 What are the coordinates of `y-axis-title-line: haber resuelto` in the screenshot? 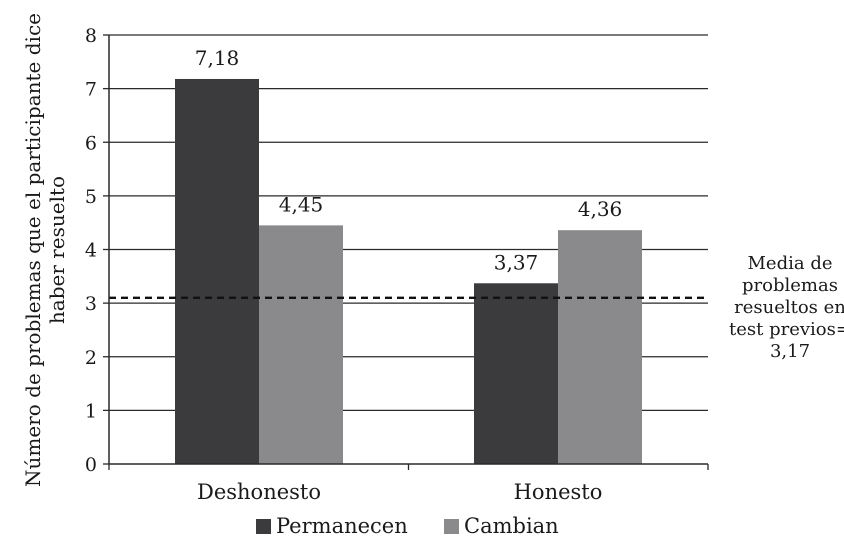 It's located at (57, 250).